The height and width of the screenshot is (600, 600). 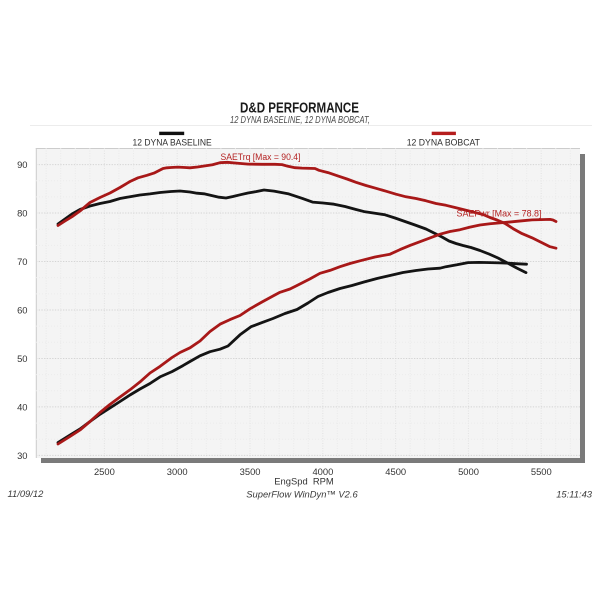 I want to click on svg-text: 3500, so click(x=250, y=471).